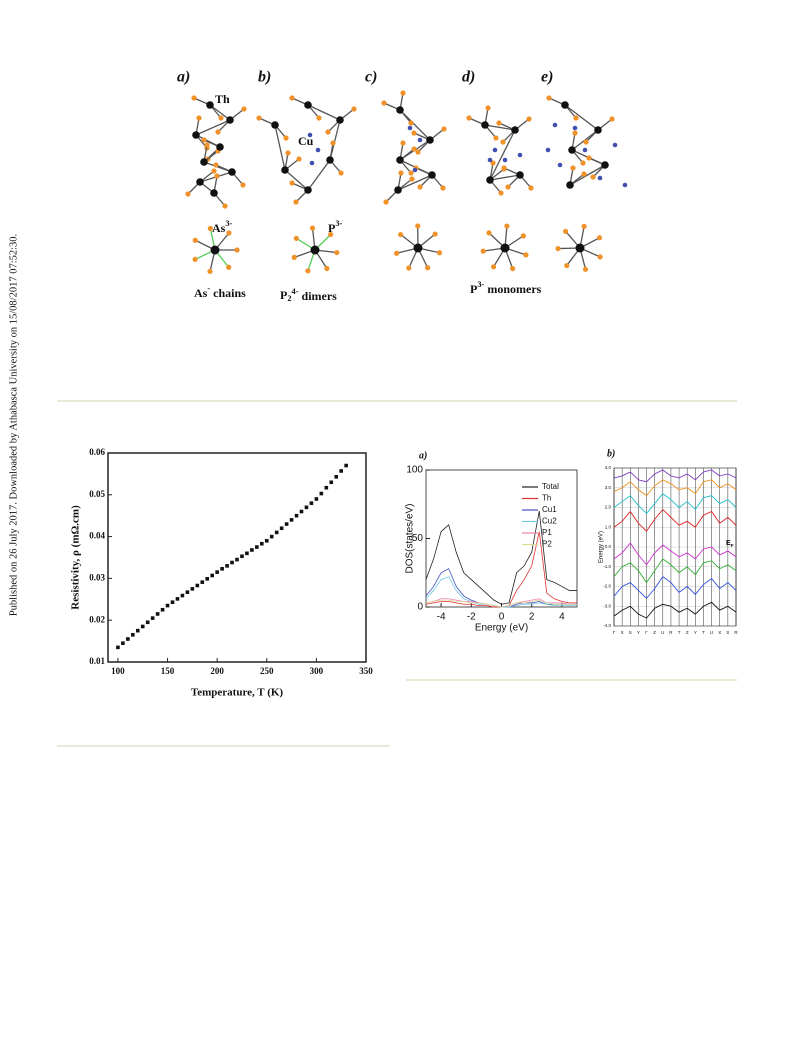  Describe the element at coordinates (267, 671) in the screenshot. I see `x-tick-label: 250` at that location.